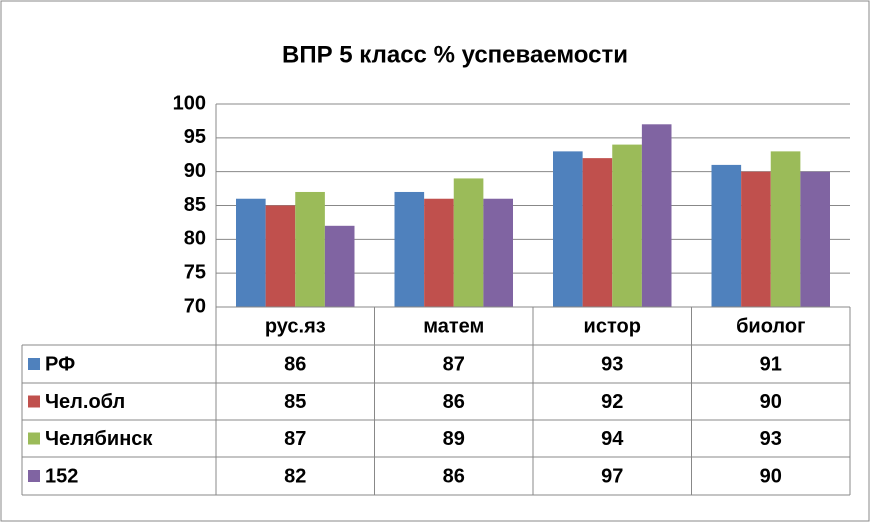 The image size is (870, 522). I want to click on y-tick-label: 90, so click(195, 171).